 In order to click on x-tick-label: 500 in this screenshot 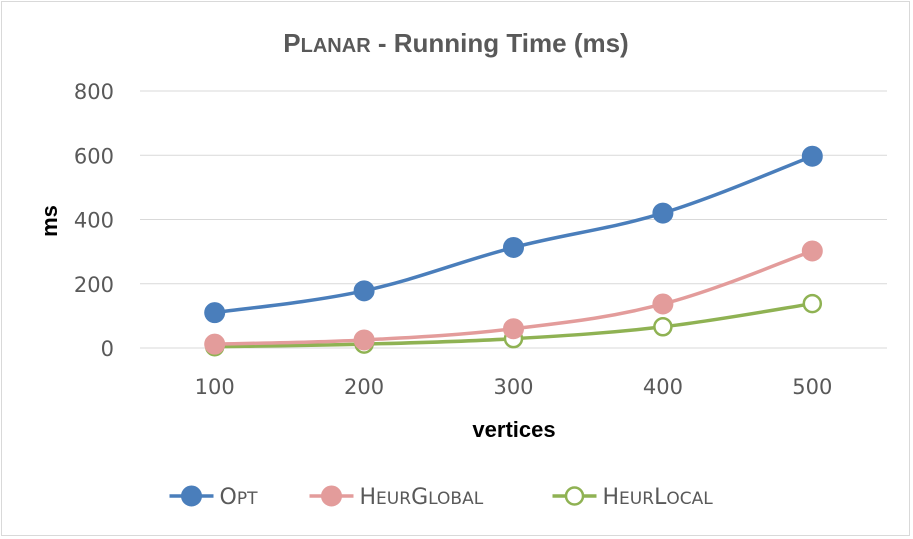, I will do `click(812, 387)`.